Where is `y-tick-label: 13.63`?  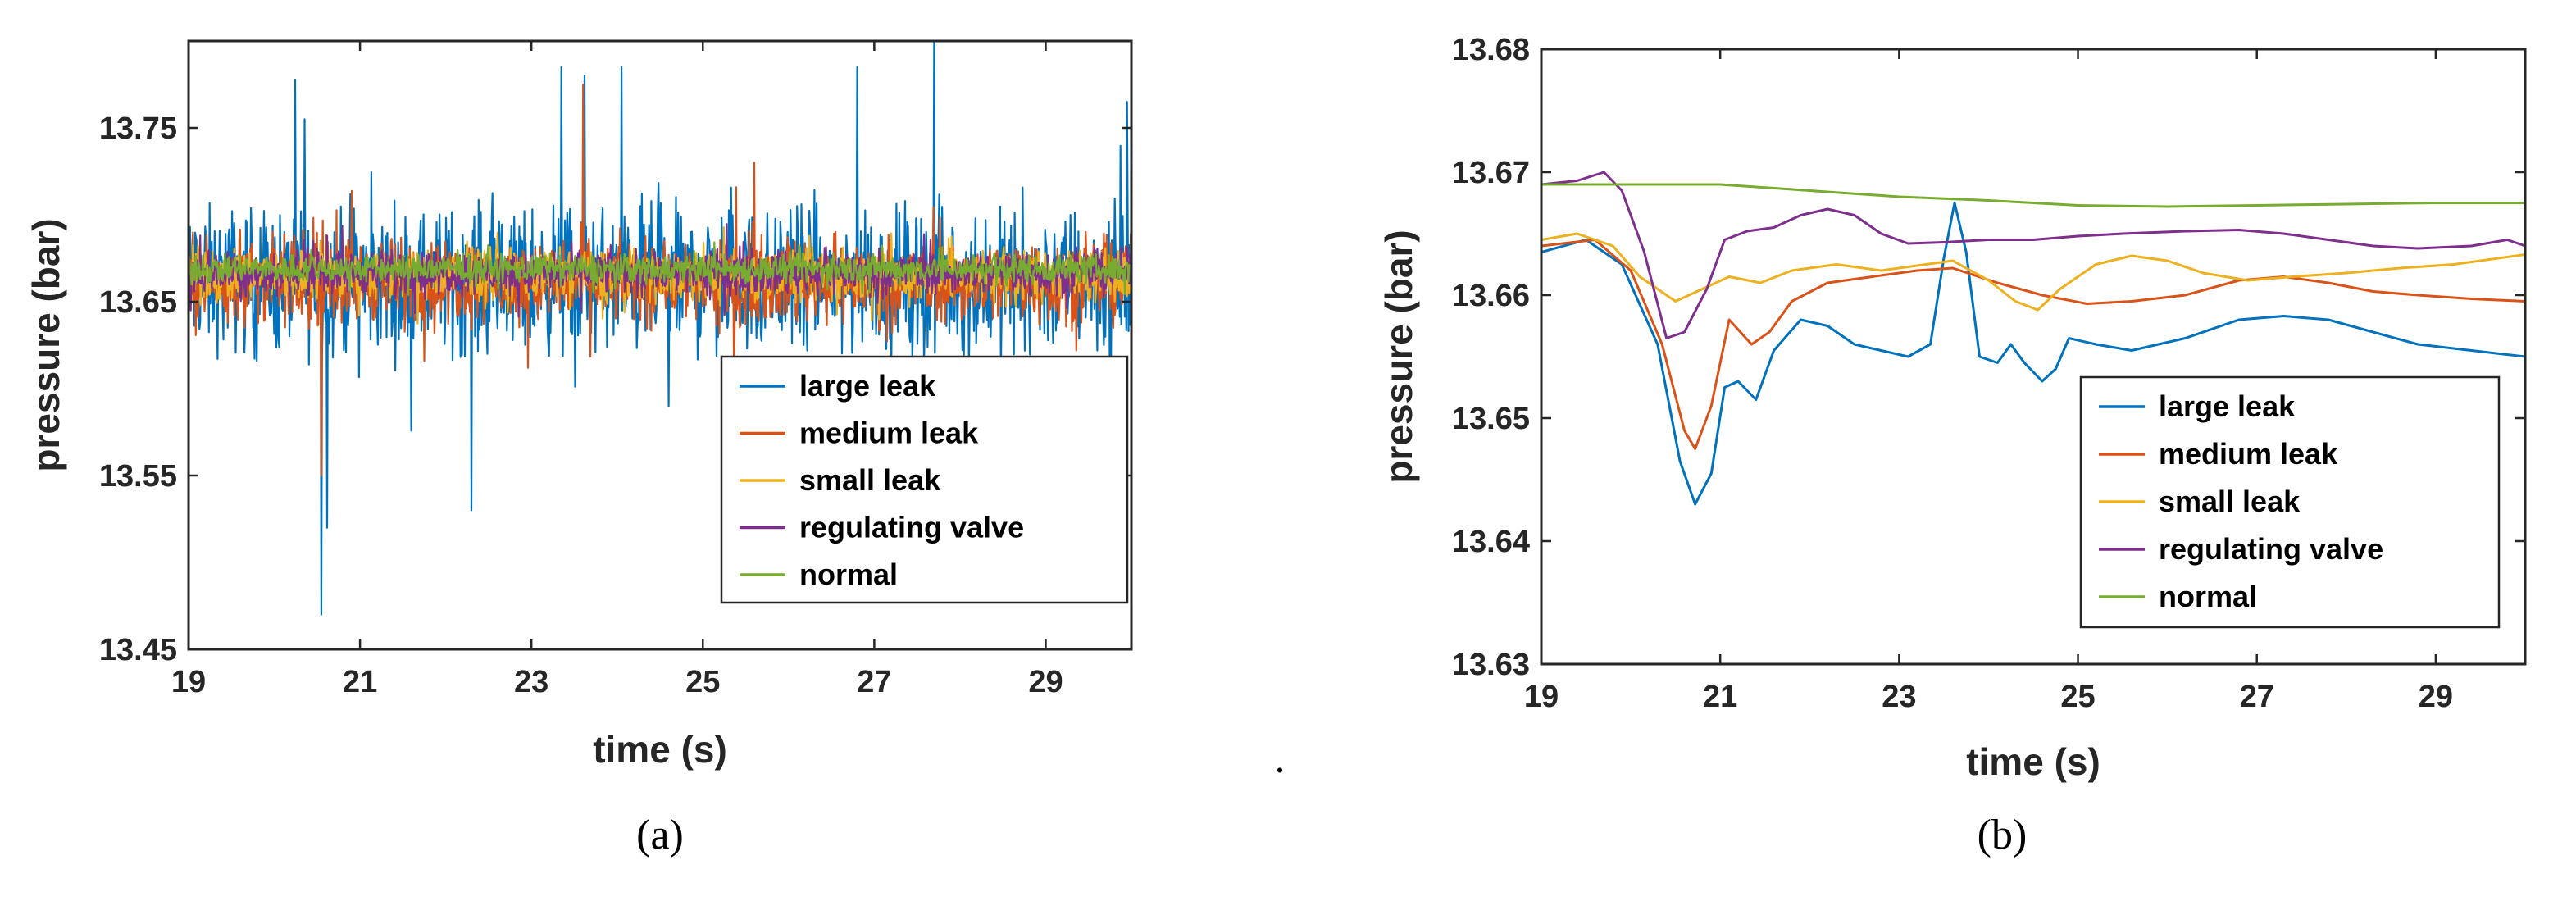 y-tick-label: 13.63 is located at coordinates (1491, 665).